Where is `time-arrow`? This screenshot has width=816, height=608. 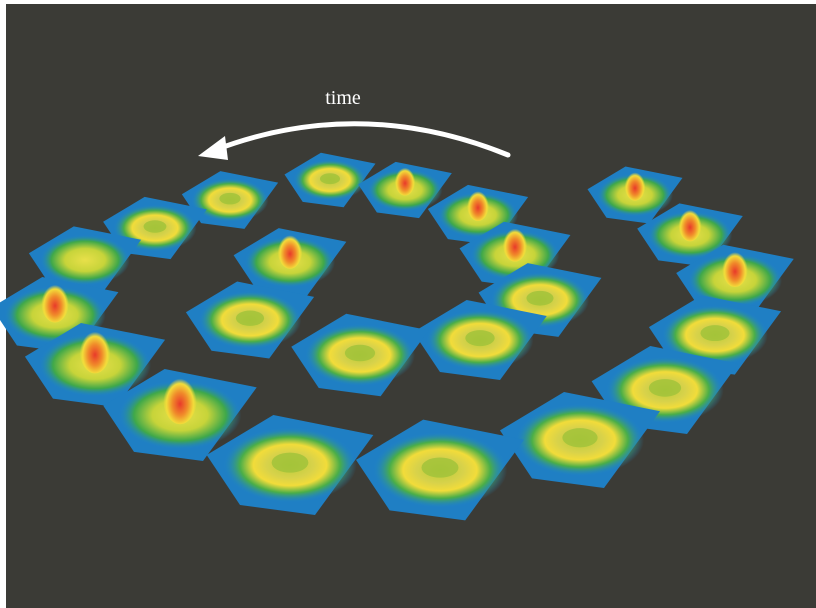 time-arrow is located at coordinates (361, 139).